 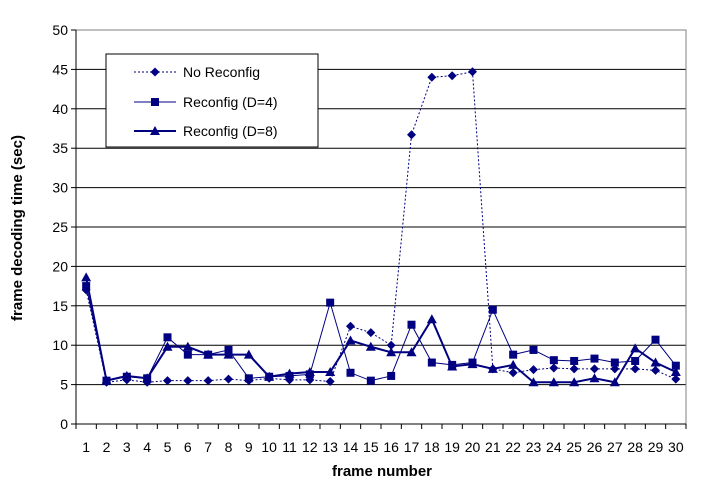 What do you see at coordinates (168, 447) in the screenshot?
I see `x-tick-label: 5` at bounding box center [168, 447].